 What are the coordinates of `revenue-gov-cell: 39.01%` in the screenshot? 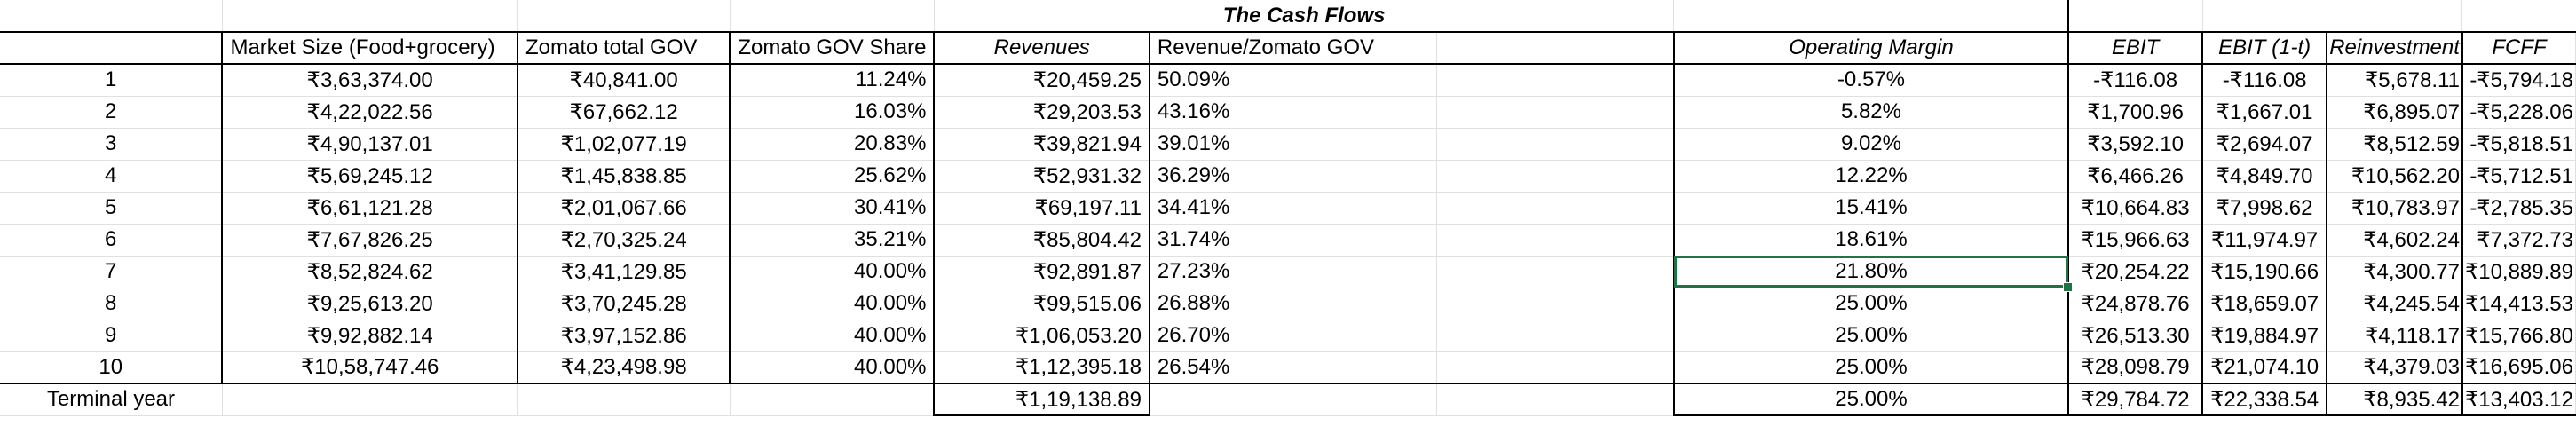 It's located at (1293, 145).